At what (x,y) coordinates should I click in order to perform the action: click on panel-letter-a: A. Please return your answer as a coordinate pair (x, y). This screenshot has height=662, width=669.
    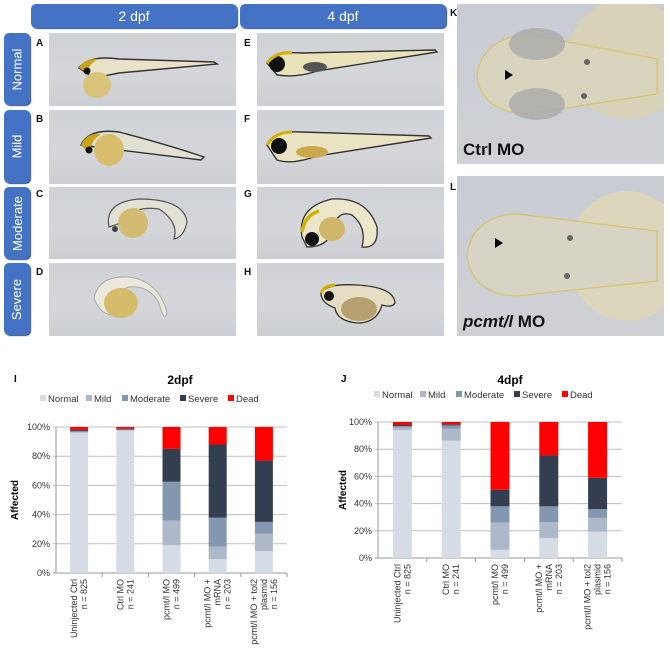
    Looking at the image, I should click on (39, 43).